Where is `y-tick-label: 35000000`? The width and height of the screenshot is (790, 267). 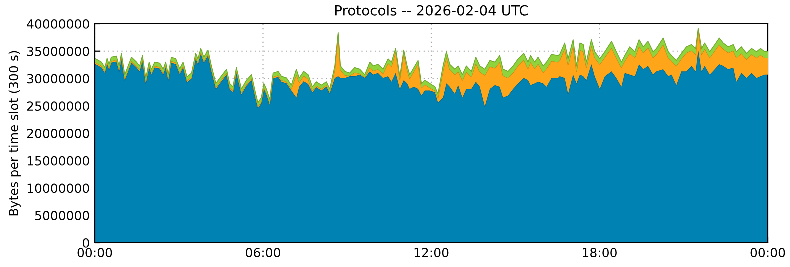 y-tick-label: 35000000 is located at coordinates (58, 51).